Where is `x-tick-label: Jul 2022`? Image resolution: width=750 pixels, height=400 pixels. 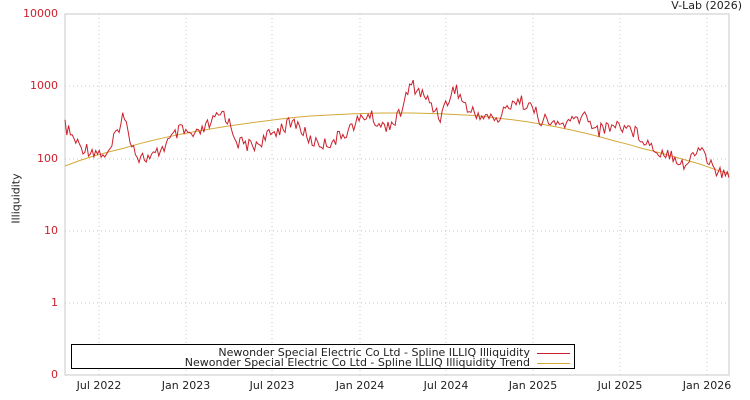 x-tick-label: Jul 2022 is located at coordinates (99, 385).